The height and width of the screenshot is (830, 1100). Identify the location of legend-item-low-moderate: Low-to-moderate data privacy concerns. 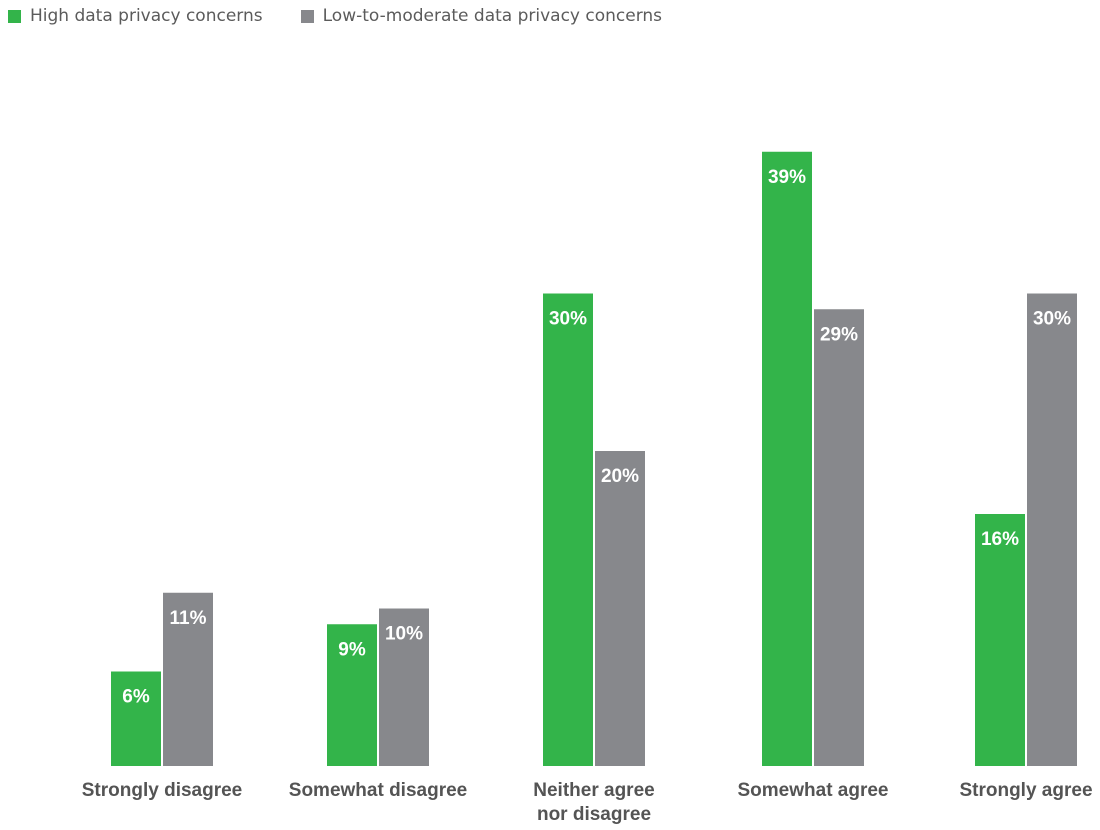
(481, 16).